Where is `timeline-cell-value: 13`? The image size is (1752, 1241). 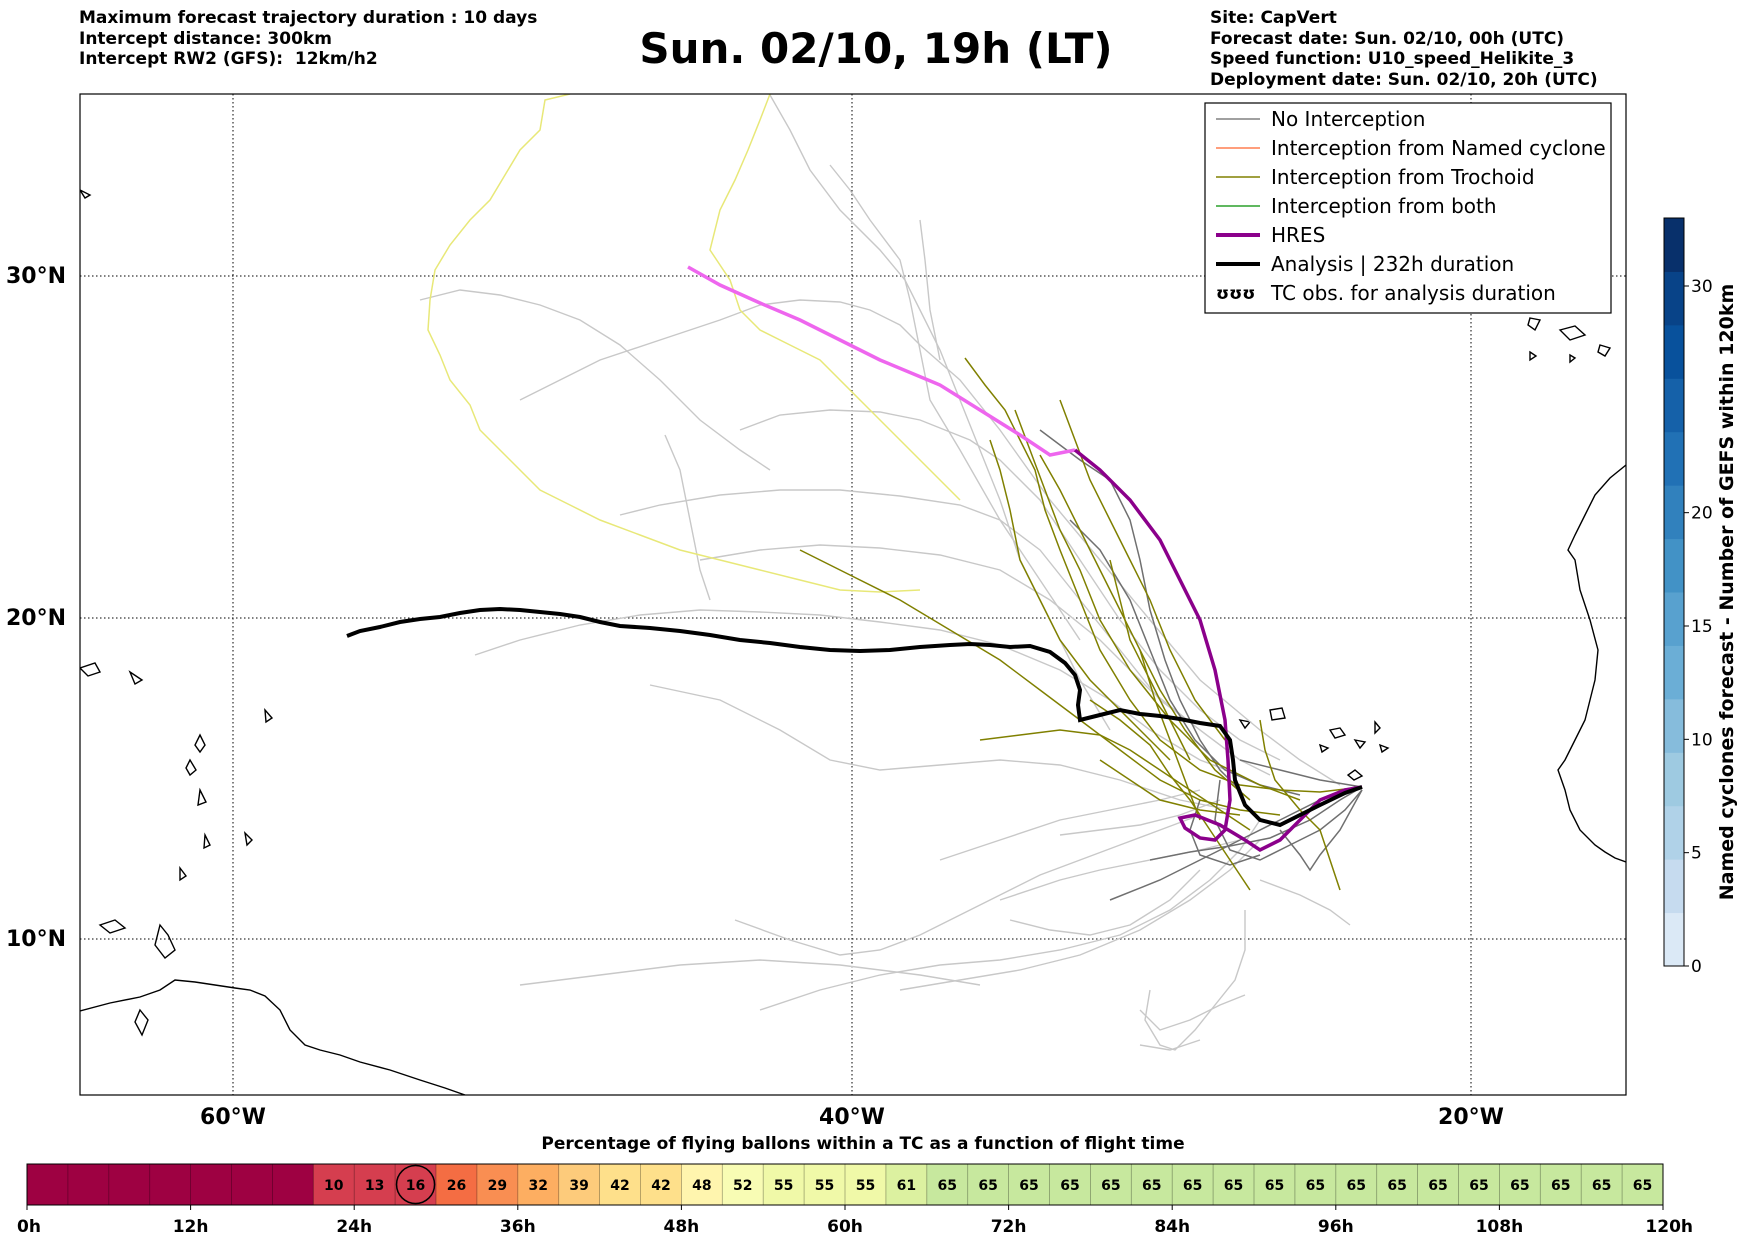 timeline-cell-value: 13 is located at coordinates (374, 1186).